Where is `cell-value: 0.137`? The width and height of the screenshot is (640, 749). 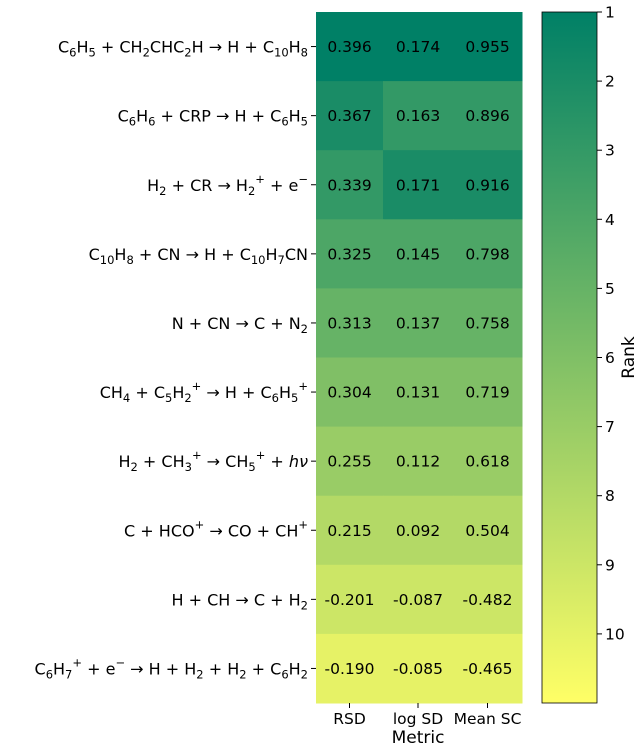
cell-value: 0.137 is located at coordinates (418, 323).